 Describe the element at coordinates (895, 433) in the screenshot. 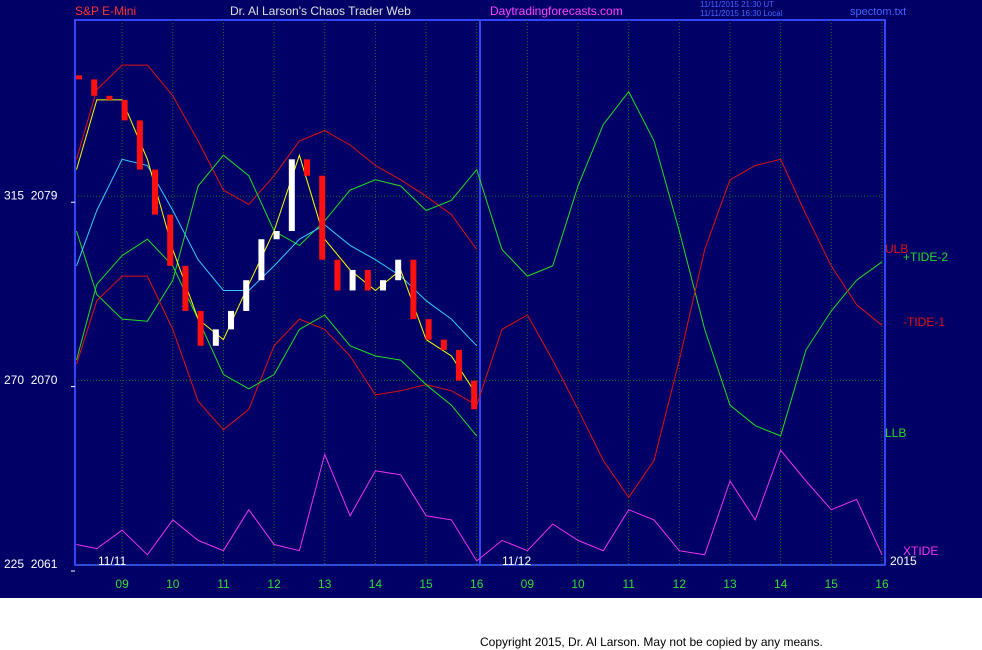

I see `series-label: LLB` at that location.